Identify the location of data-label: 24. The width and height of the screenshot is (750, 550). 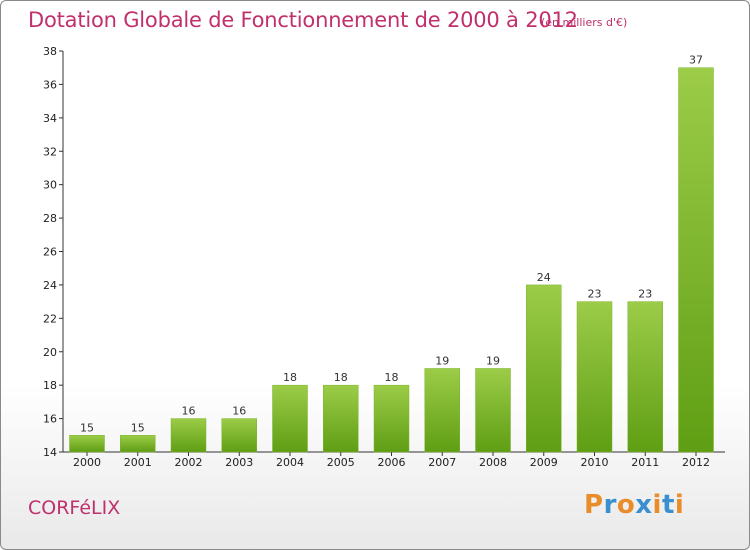
(544, 277).